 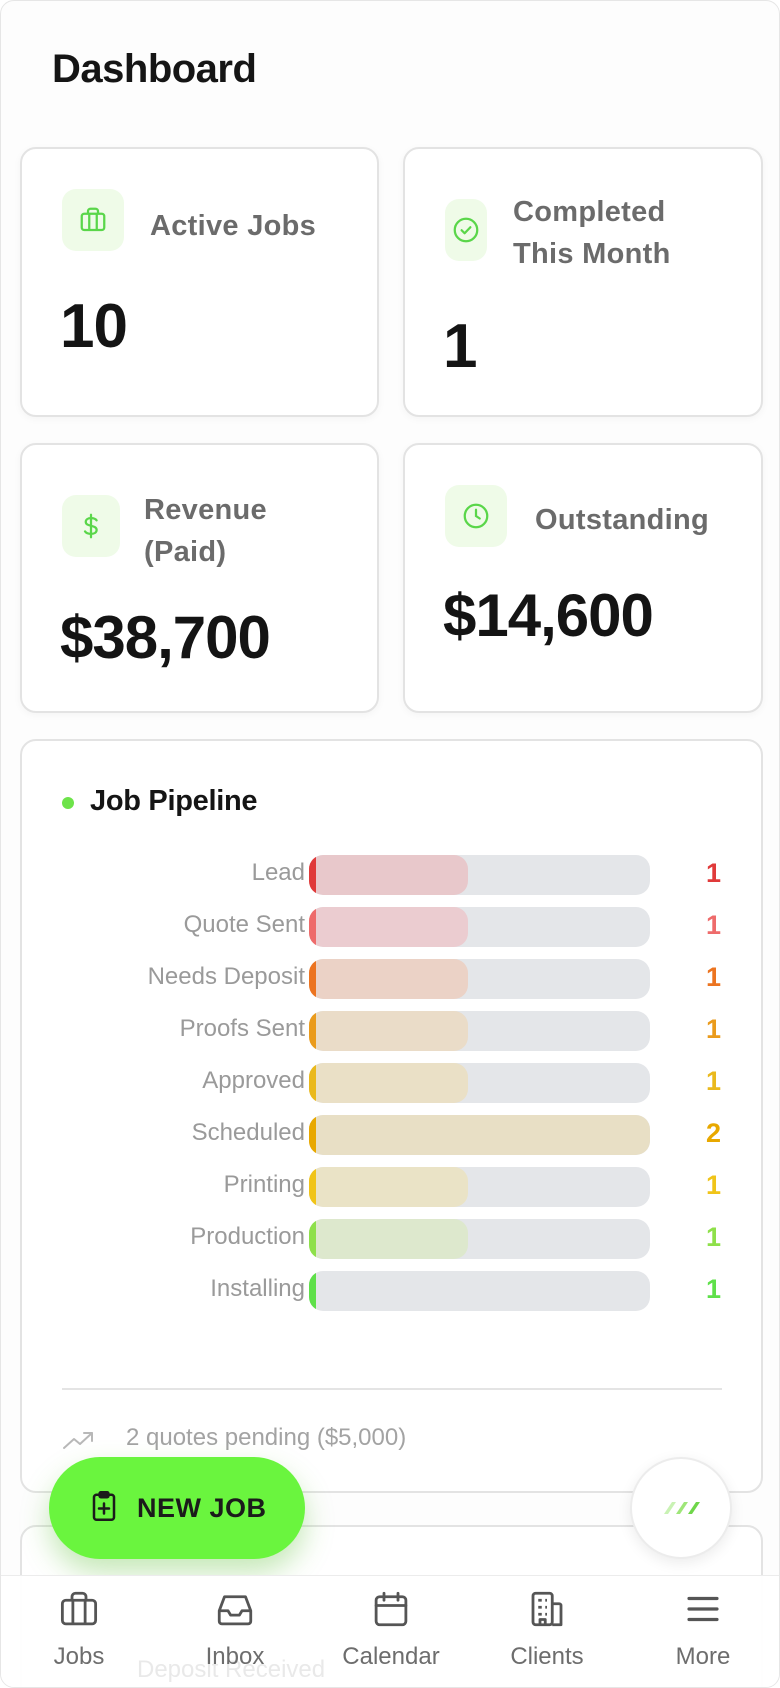 I want to click on pipeline-stage-label: Needs Deposit, so click(x=226, y=976).